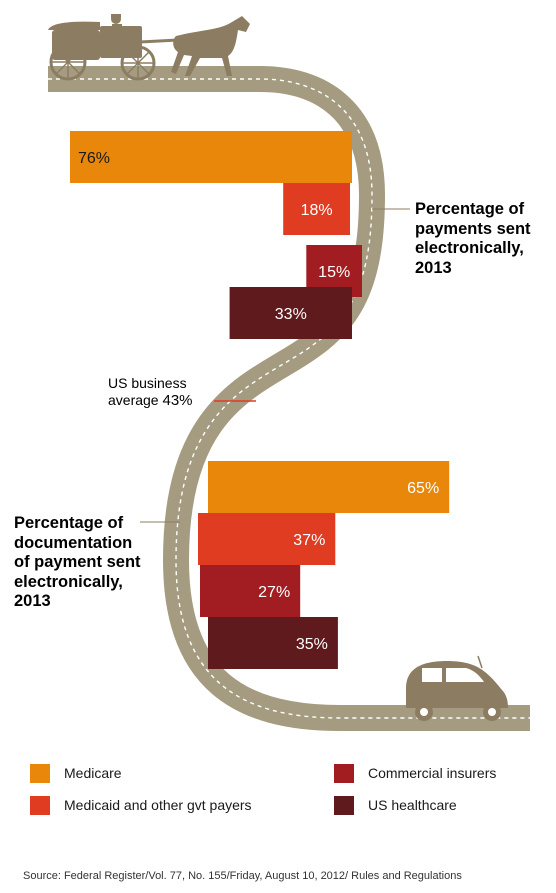 The height and width of the screenshot is (893, 556). I want to click on bottom-bar-group: 65% 37% 27% 35%, so click(324, 565).